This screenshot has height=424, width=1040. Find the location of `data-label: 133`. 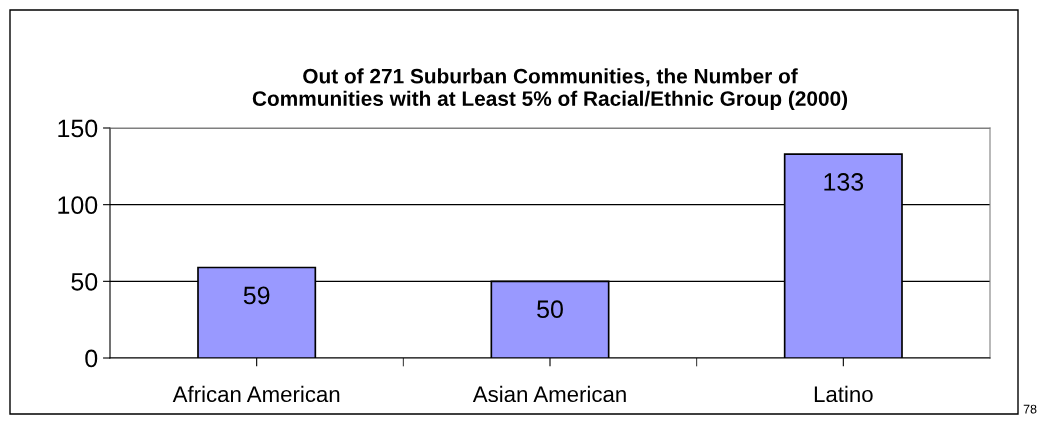

data-label: 133 is located at coordinates (844, 182).